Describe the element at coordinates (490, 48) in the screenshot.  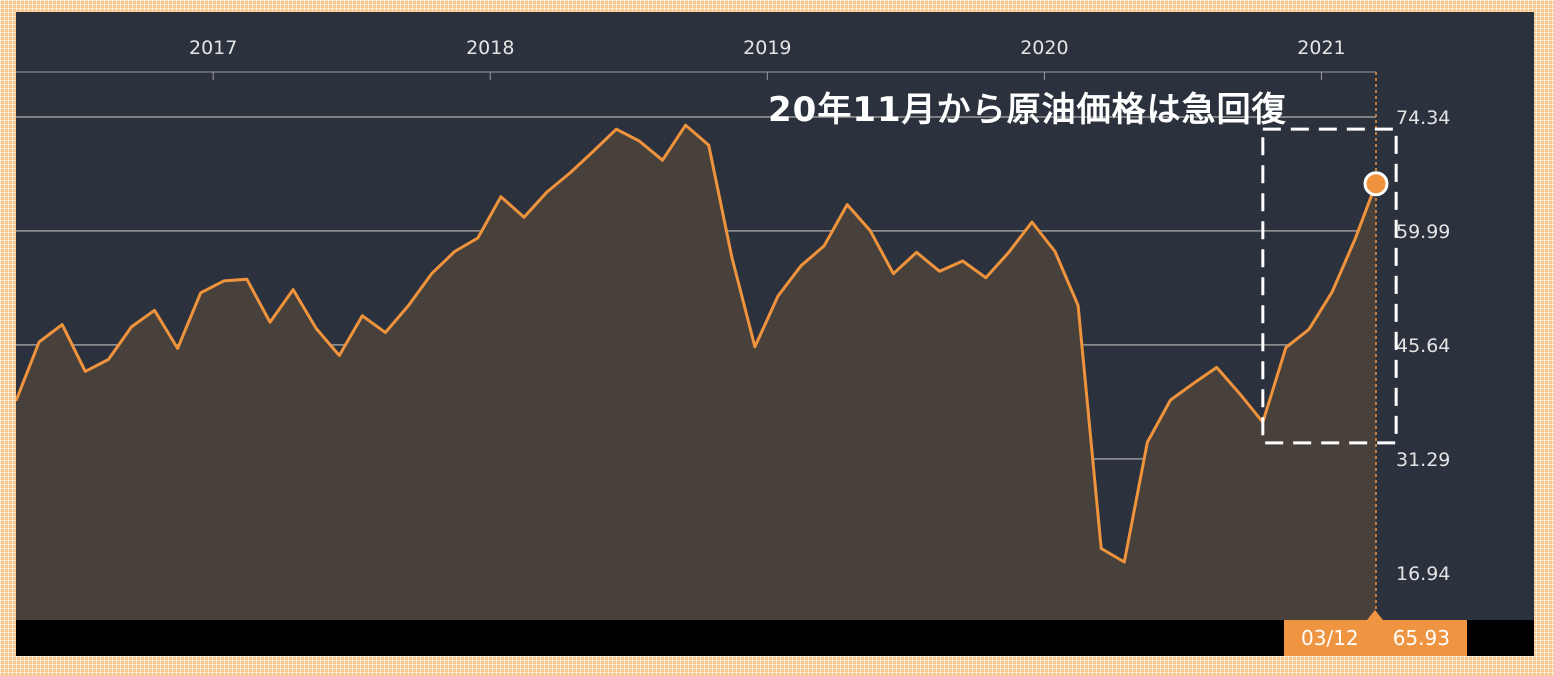
I see `x-tick-label: 2018` at that location.